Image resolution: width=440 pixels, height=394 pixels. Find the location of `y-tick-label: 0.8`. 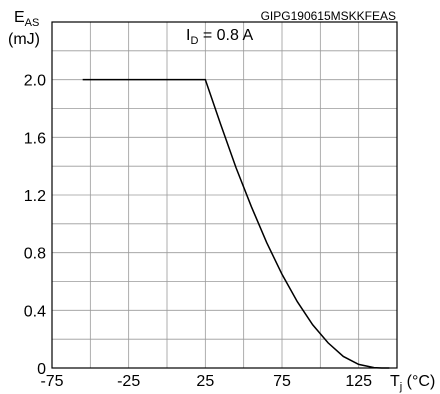

y-tick-label: 0.8 is located at coordinates (35, 254).